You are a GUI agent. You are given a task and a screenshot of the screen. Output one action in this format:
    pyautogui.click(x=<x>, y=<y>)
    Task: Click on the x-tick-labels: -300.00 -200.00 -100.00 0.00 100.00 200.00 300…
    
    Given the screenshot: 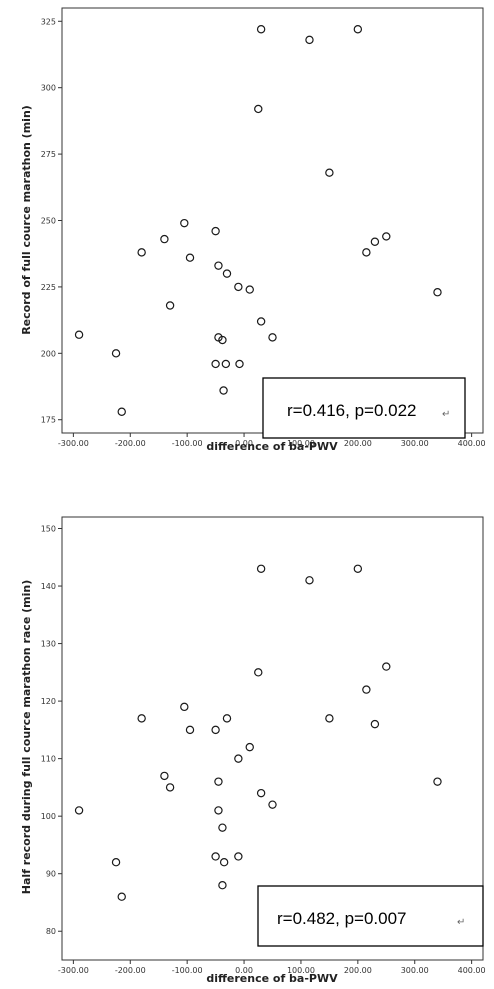 What is the action you would take?
    pyautogui.click(x=272, y=967)
    